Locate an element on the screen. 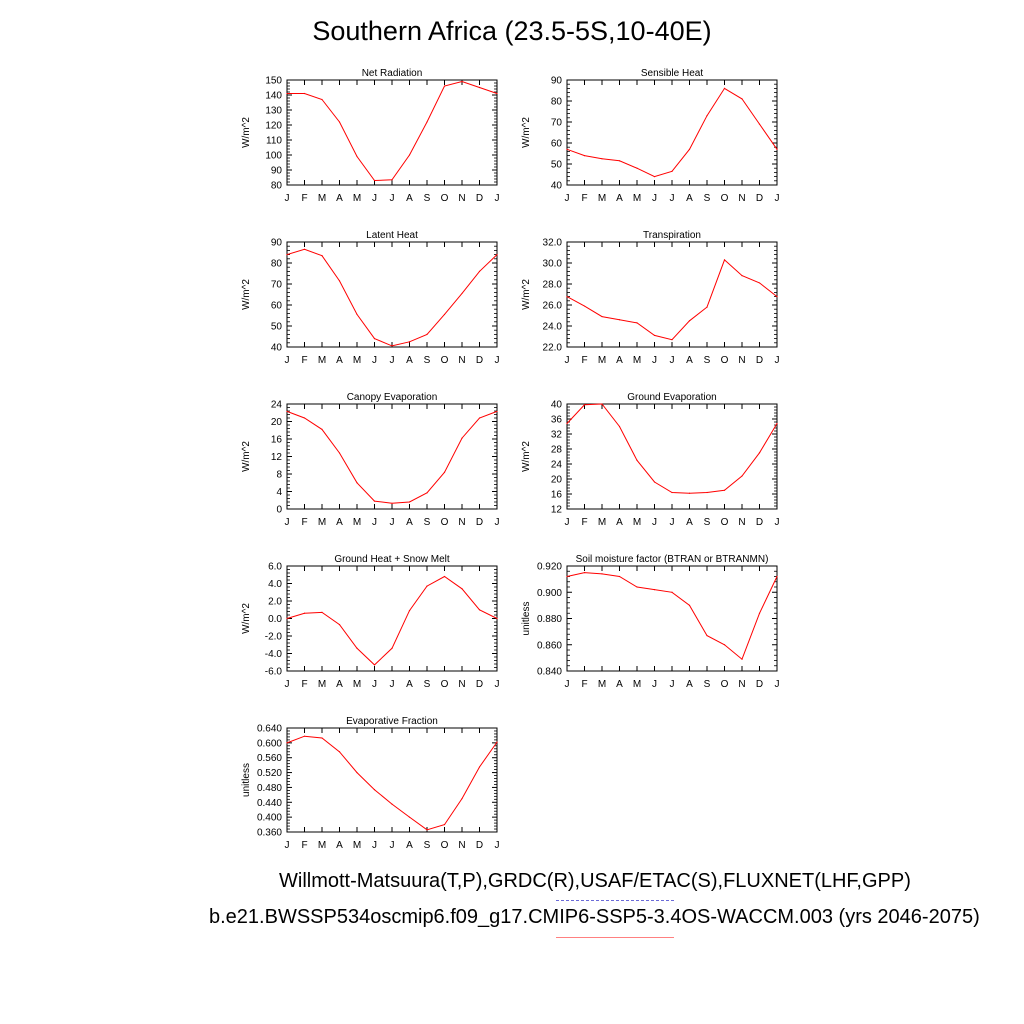 This screenshot has width=1024, height=1024. panel-7-ylabel: W/m^2 is located at coordinates (246, 618).